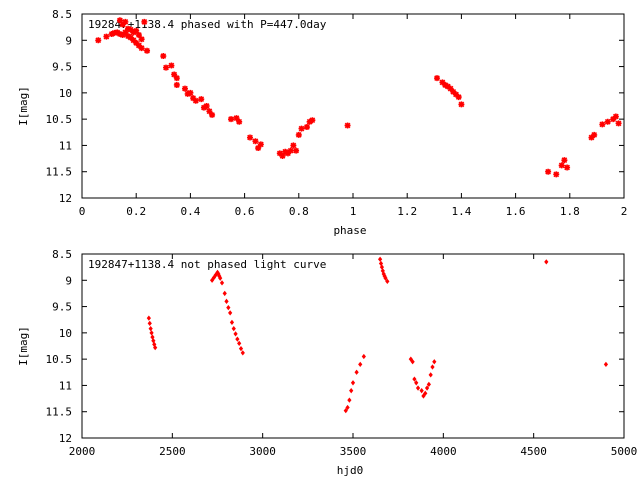  Describe the element at coordinates (353, 211) in the screenshot. I see `phased-x-tick-label: 1` at that location.